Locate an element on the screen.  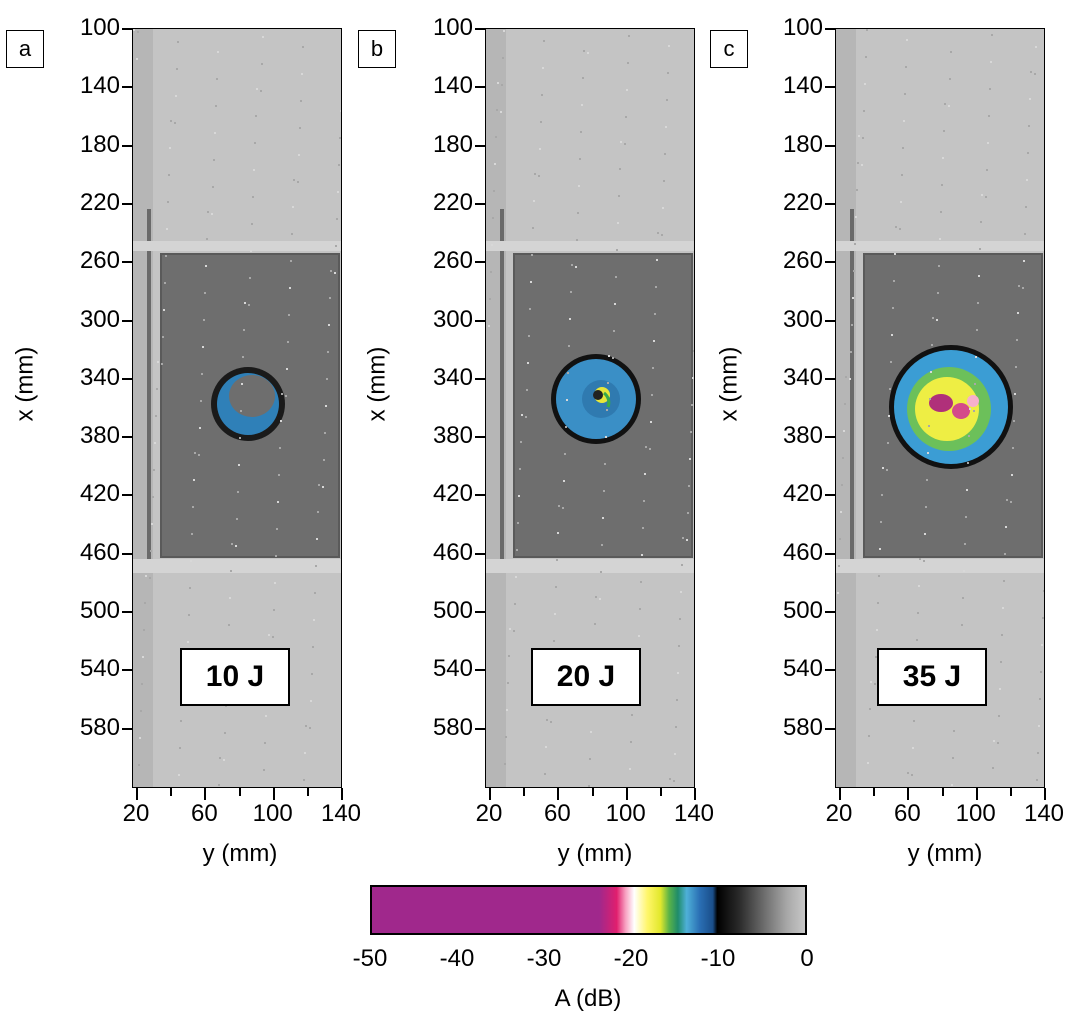
panel-letter-b: b is located at coordinates (377, 49).